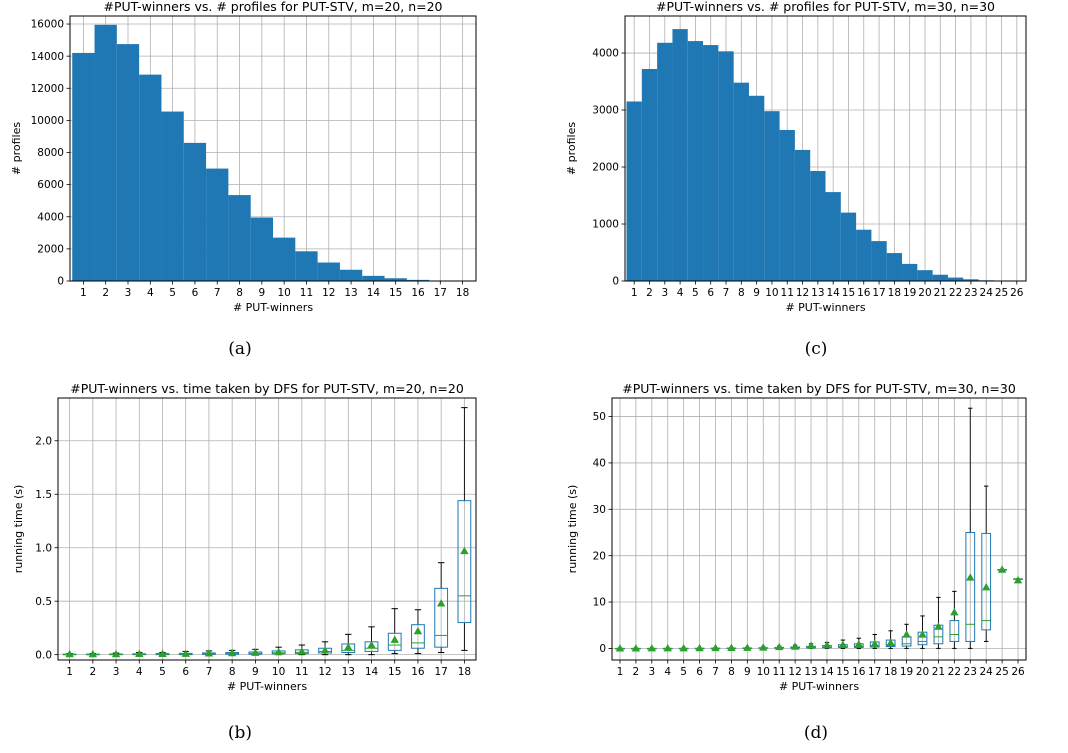 This screenshot has height=753, width=1068. What do you see at coordinates (1018, 672) in the screenshot?
I see `x-tick-label: 26` at bounding box center [1018, 672].